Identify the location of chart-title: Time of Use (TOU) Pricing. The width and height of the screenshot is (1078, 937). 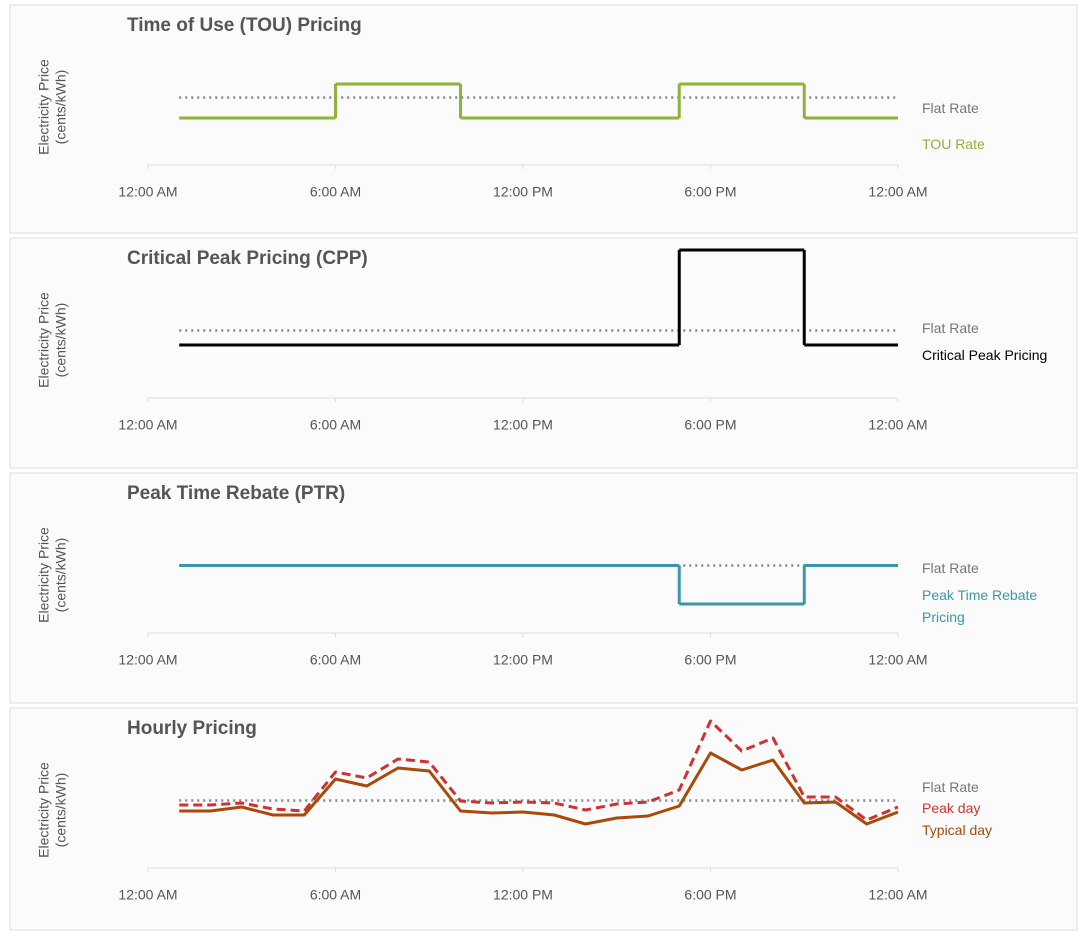
(244, 25).